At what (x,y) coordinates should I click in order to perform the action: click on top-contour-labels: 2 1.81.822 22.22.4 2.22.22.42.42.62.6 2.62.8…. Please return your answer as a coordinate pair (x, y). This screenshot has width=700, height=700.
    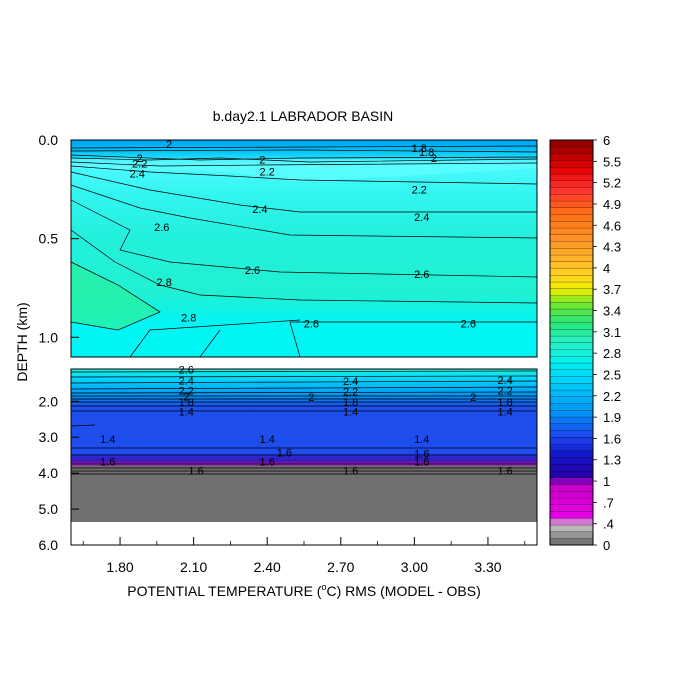
    Looking at the image, I should click on (303, 235).